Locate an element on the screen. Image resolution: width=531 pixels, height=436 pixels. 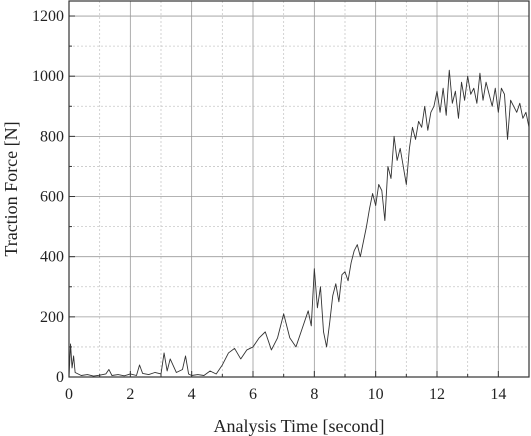
x-tick-label: 8 is located at coordinates (314, 394).